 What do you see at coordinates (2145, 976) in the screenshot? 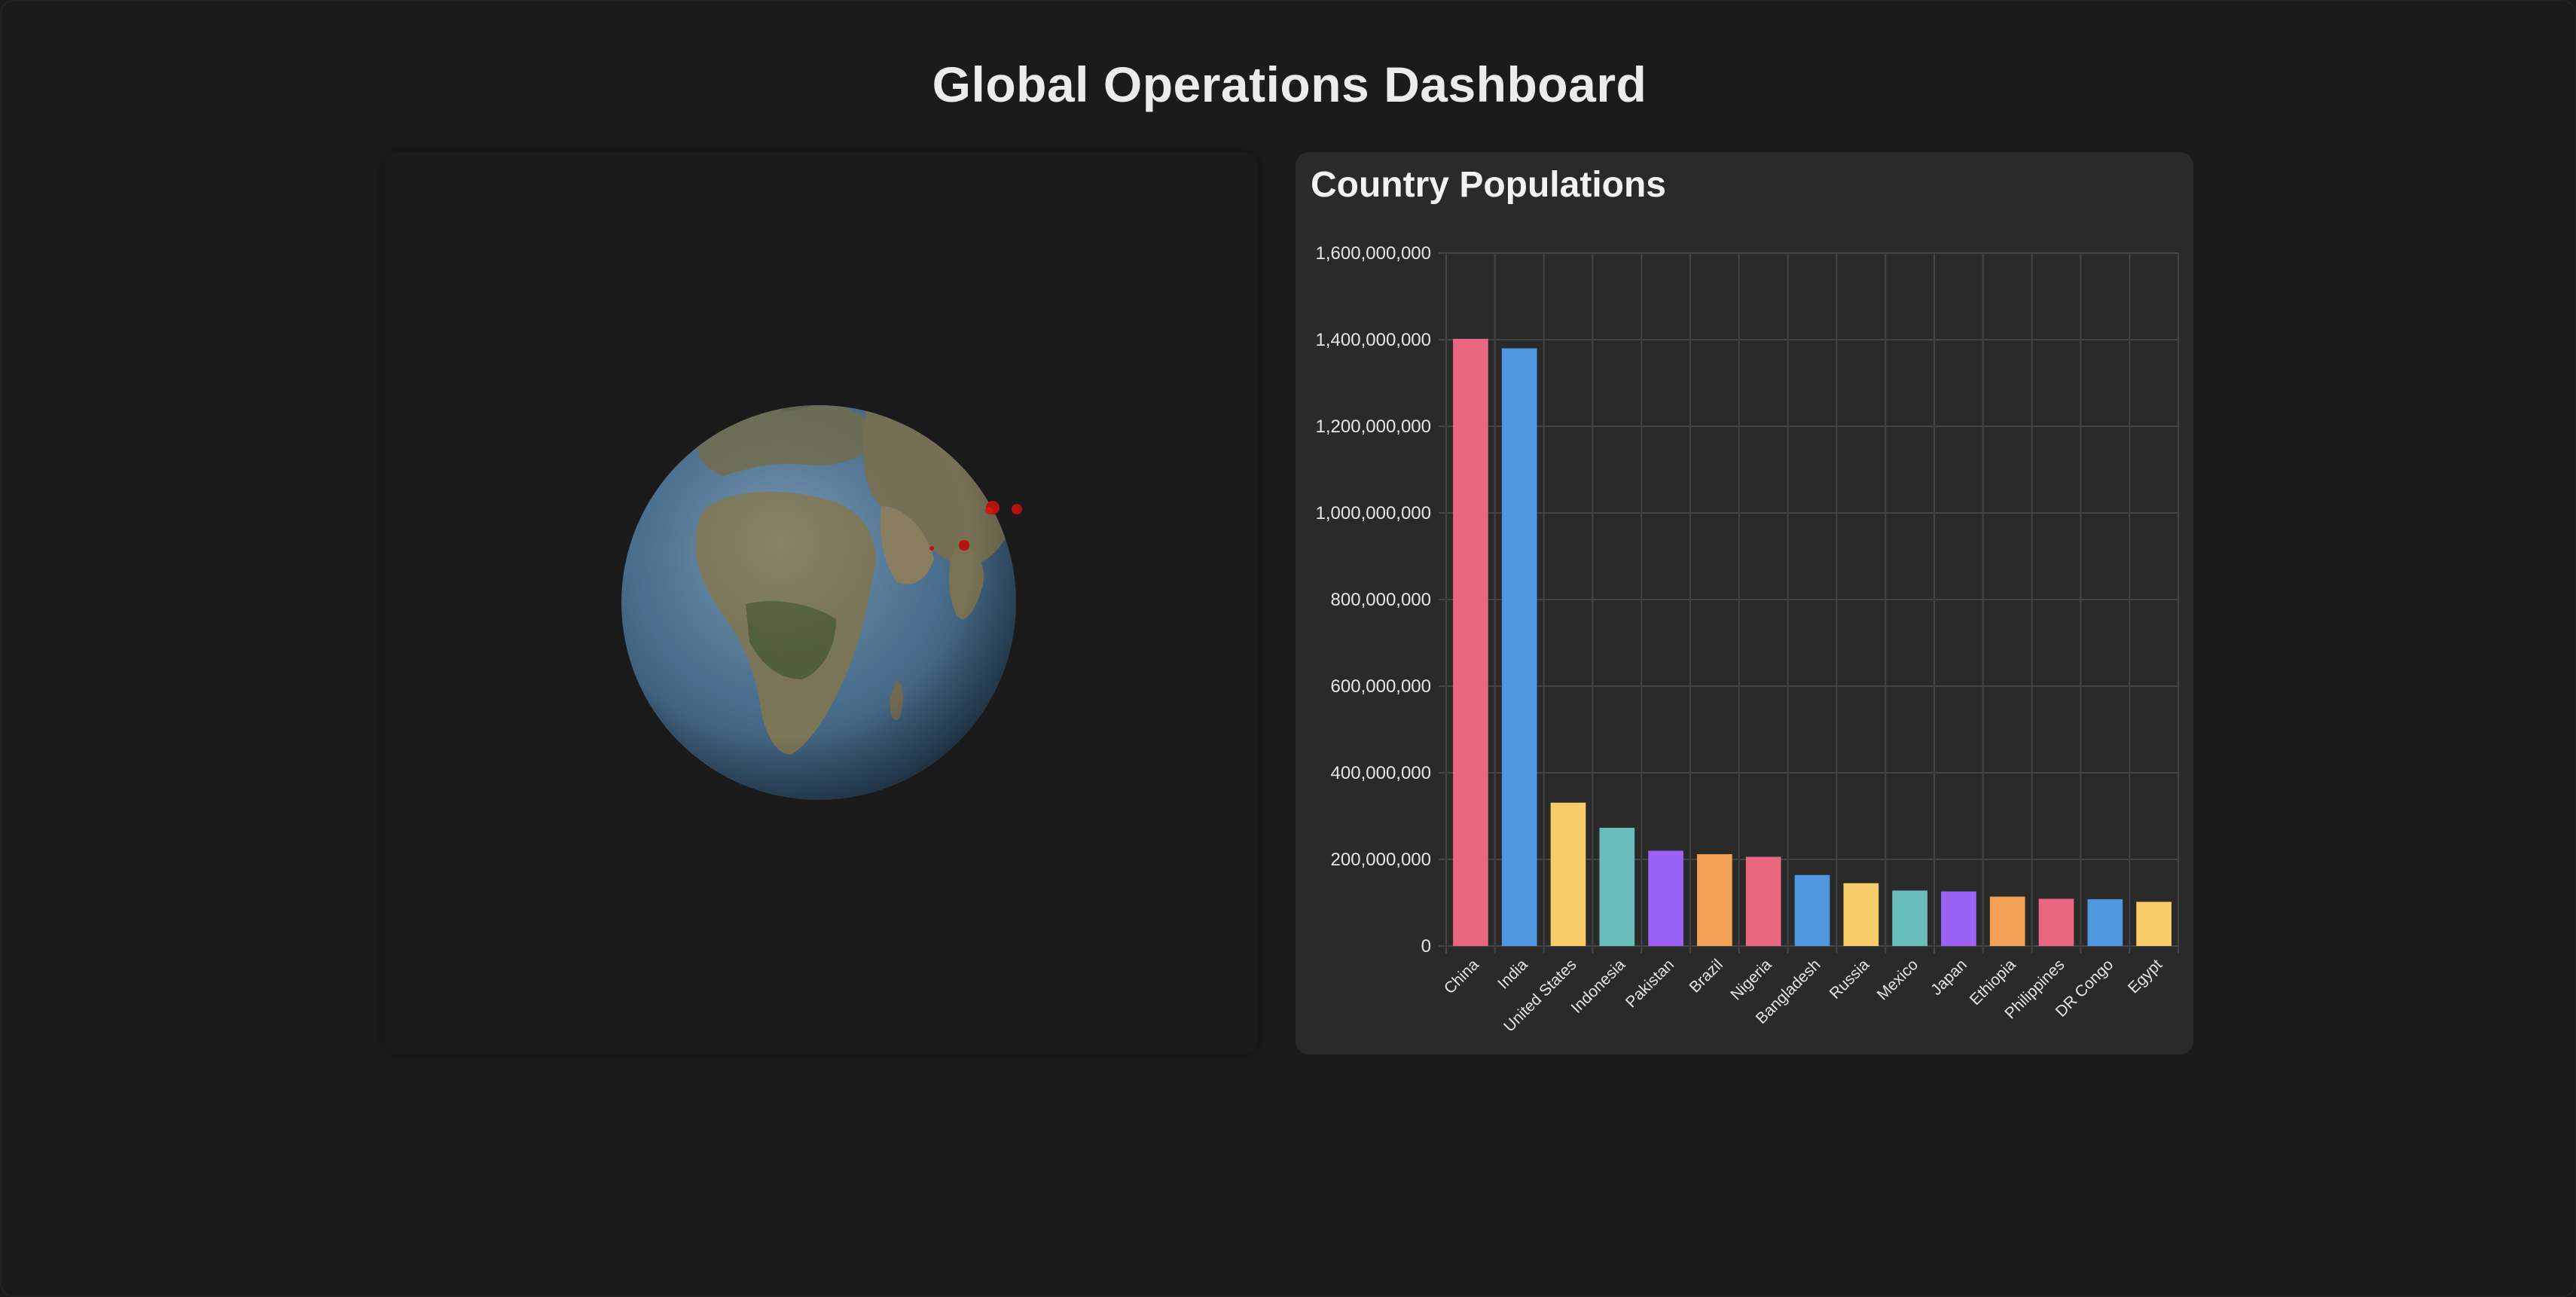
I see `x-tick-label: Egypt` at bounding box center [2145, 976].